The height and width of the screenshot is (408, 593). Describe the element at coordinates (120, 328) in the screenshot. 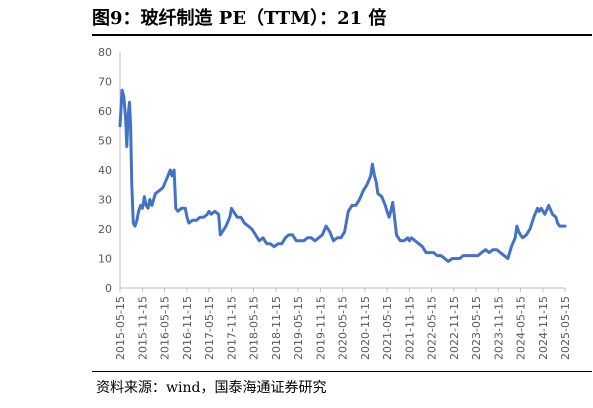

I see `x-tick-label: 2015-05-15` at that location.